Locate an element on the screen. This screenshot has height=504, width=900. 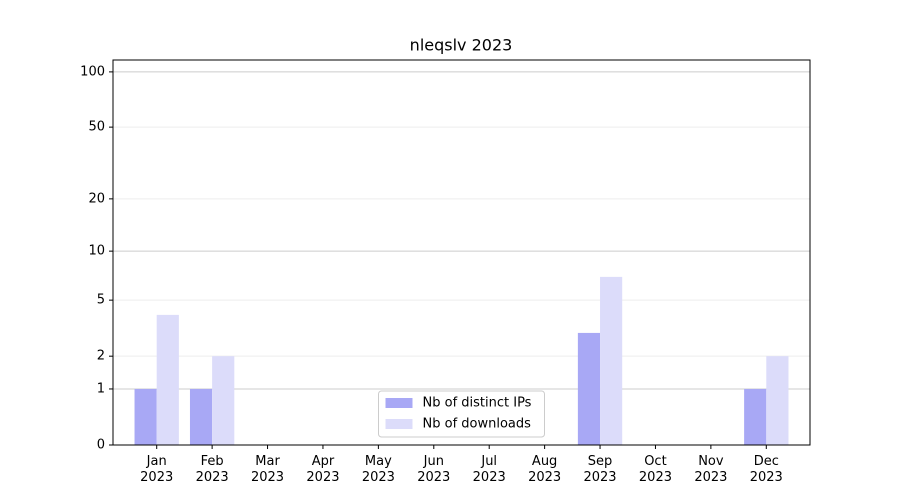
y-tick-label: 10 is located at coordinates (96, 251).